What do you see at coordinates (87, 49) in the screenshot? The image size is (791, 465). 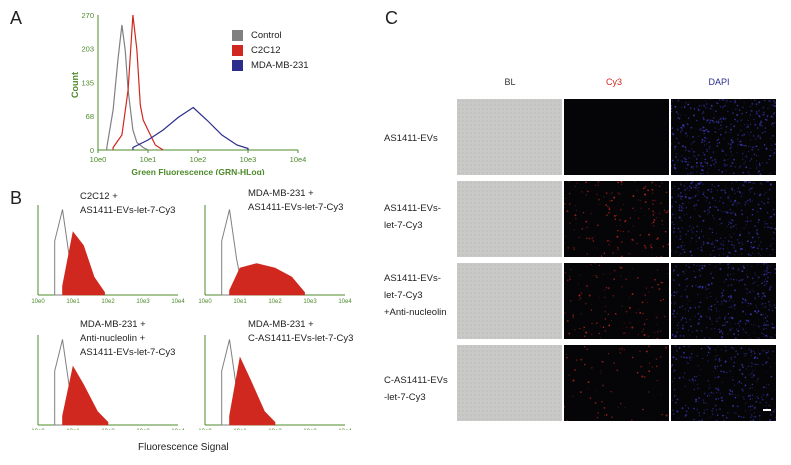 I see `panel-a-ytick: 203` at bounding box center [87, 49].